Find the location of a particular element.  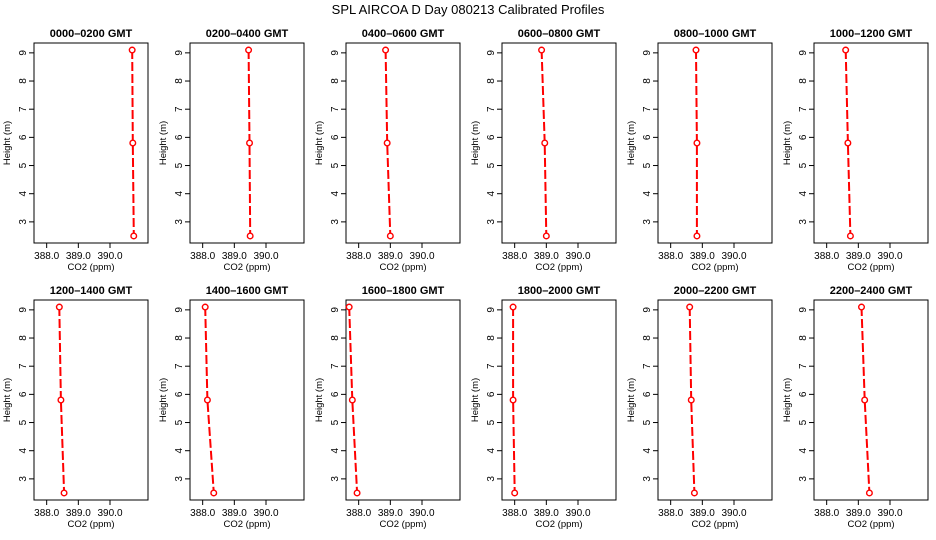

panel-title: 1000–1200 GMT is located at coordinates (871, 34).